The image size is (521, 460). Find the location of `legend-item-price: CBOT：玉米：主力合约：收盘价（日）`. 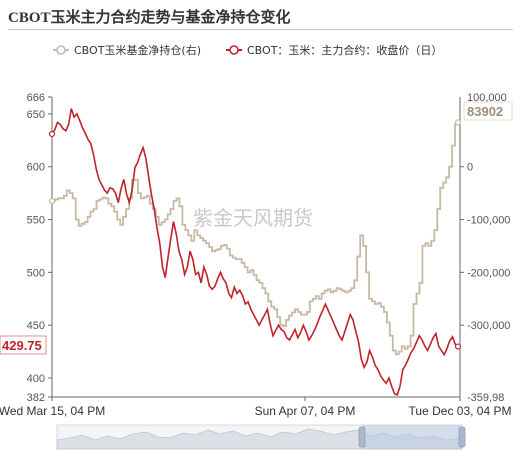

legend-item-price: CBOT：玉米：主力合约：收盘价（日） is located at coordinates (334, 50).